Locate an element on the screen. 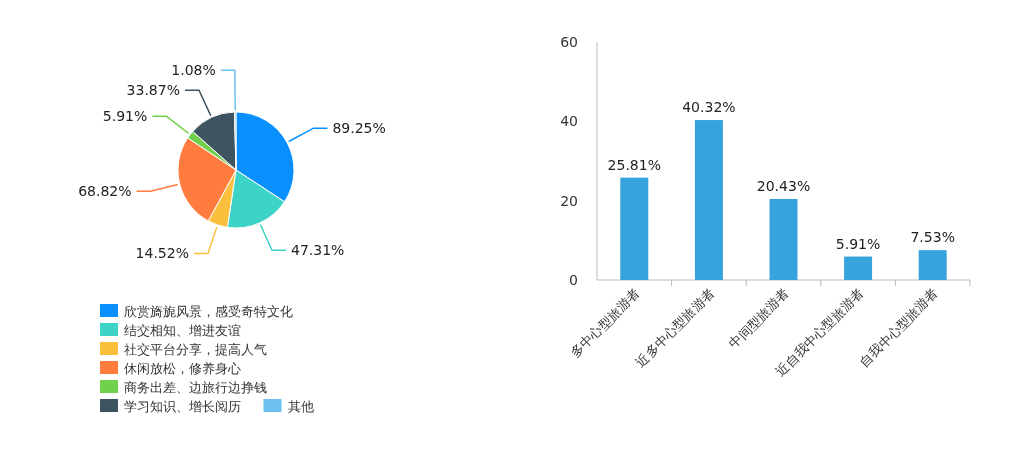  data-label: 40.32% is located at coordinates (709, 107).